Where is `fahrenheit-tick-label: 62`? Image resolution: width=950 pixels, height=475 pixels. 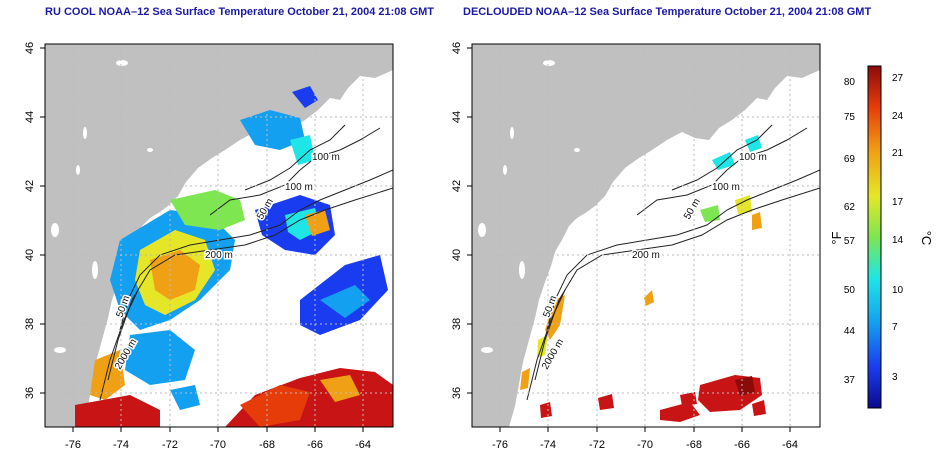
fahrenheit-tick-label: 62 is located at coordinates (850, 207).